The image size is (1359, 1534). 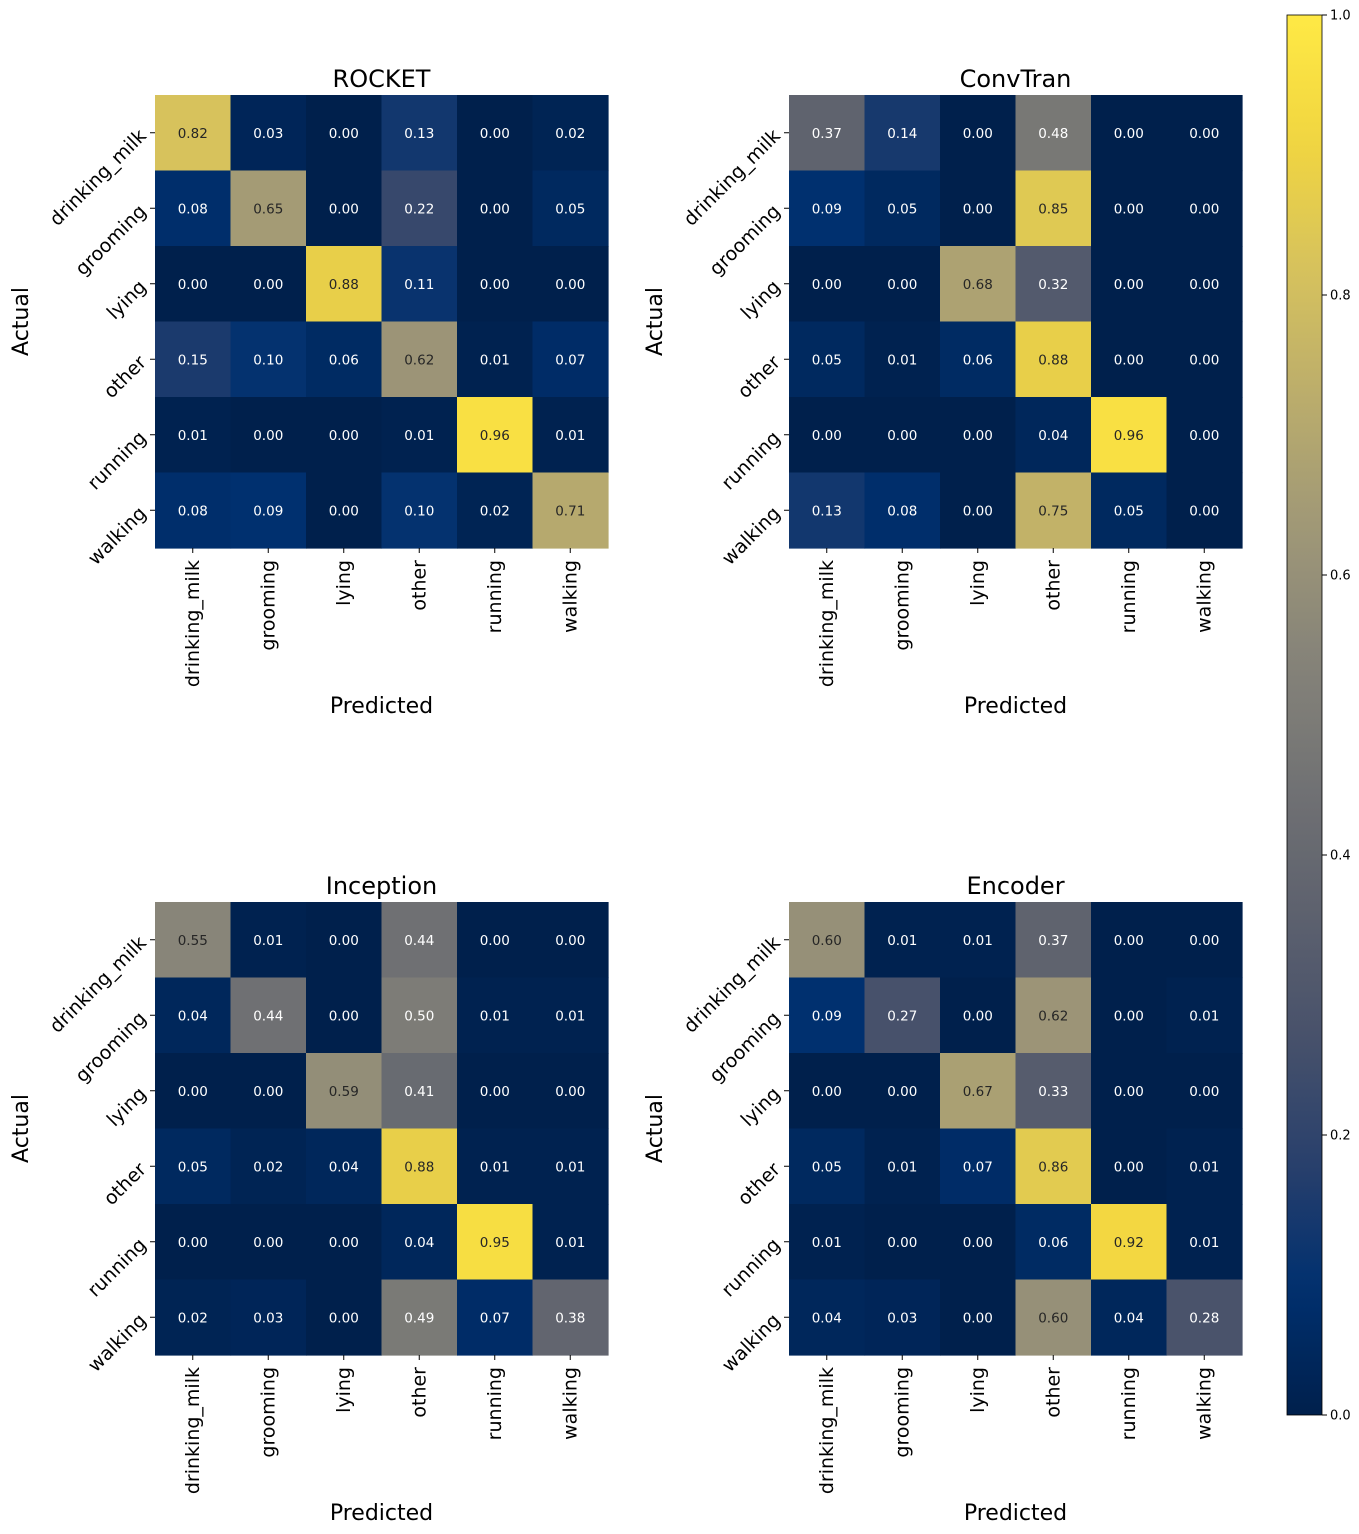 I want to click on x-axis-label: Predicted, so click(x=381, y=1513).